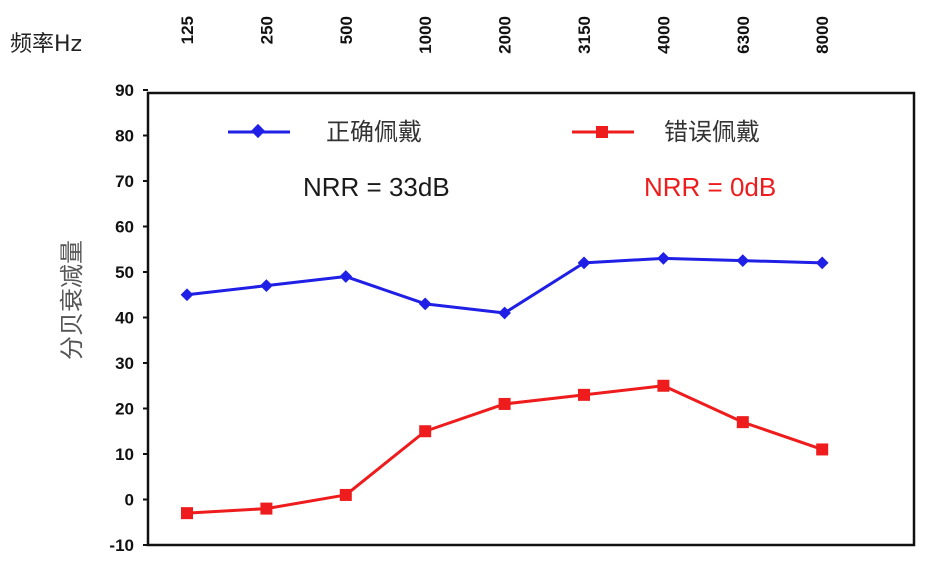 The image size is (950, 578). Describe the element at coordinates (425, 35) in the screenshot. I see `x-tick-label: 1000` at that location.